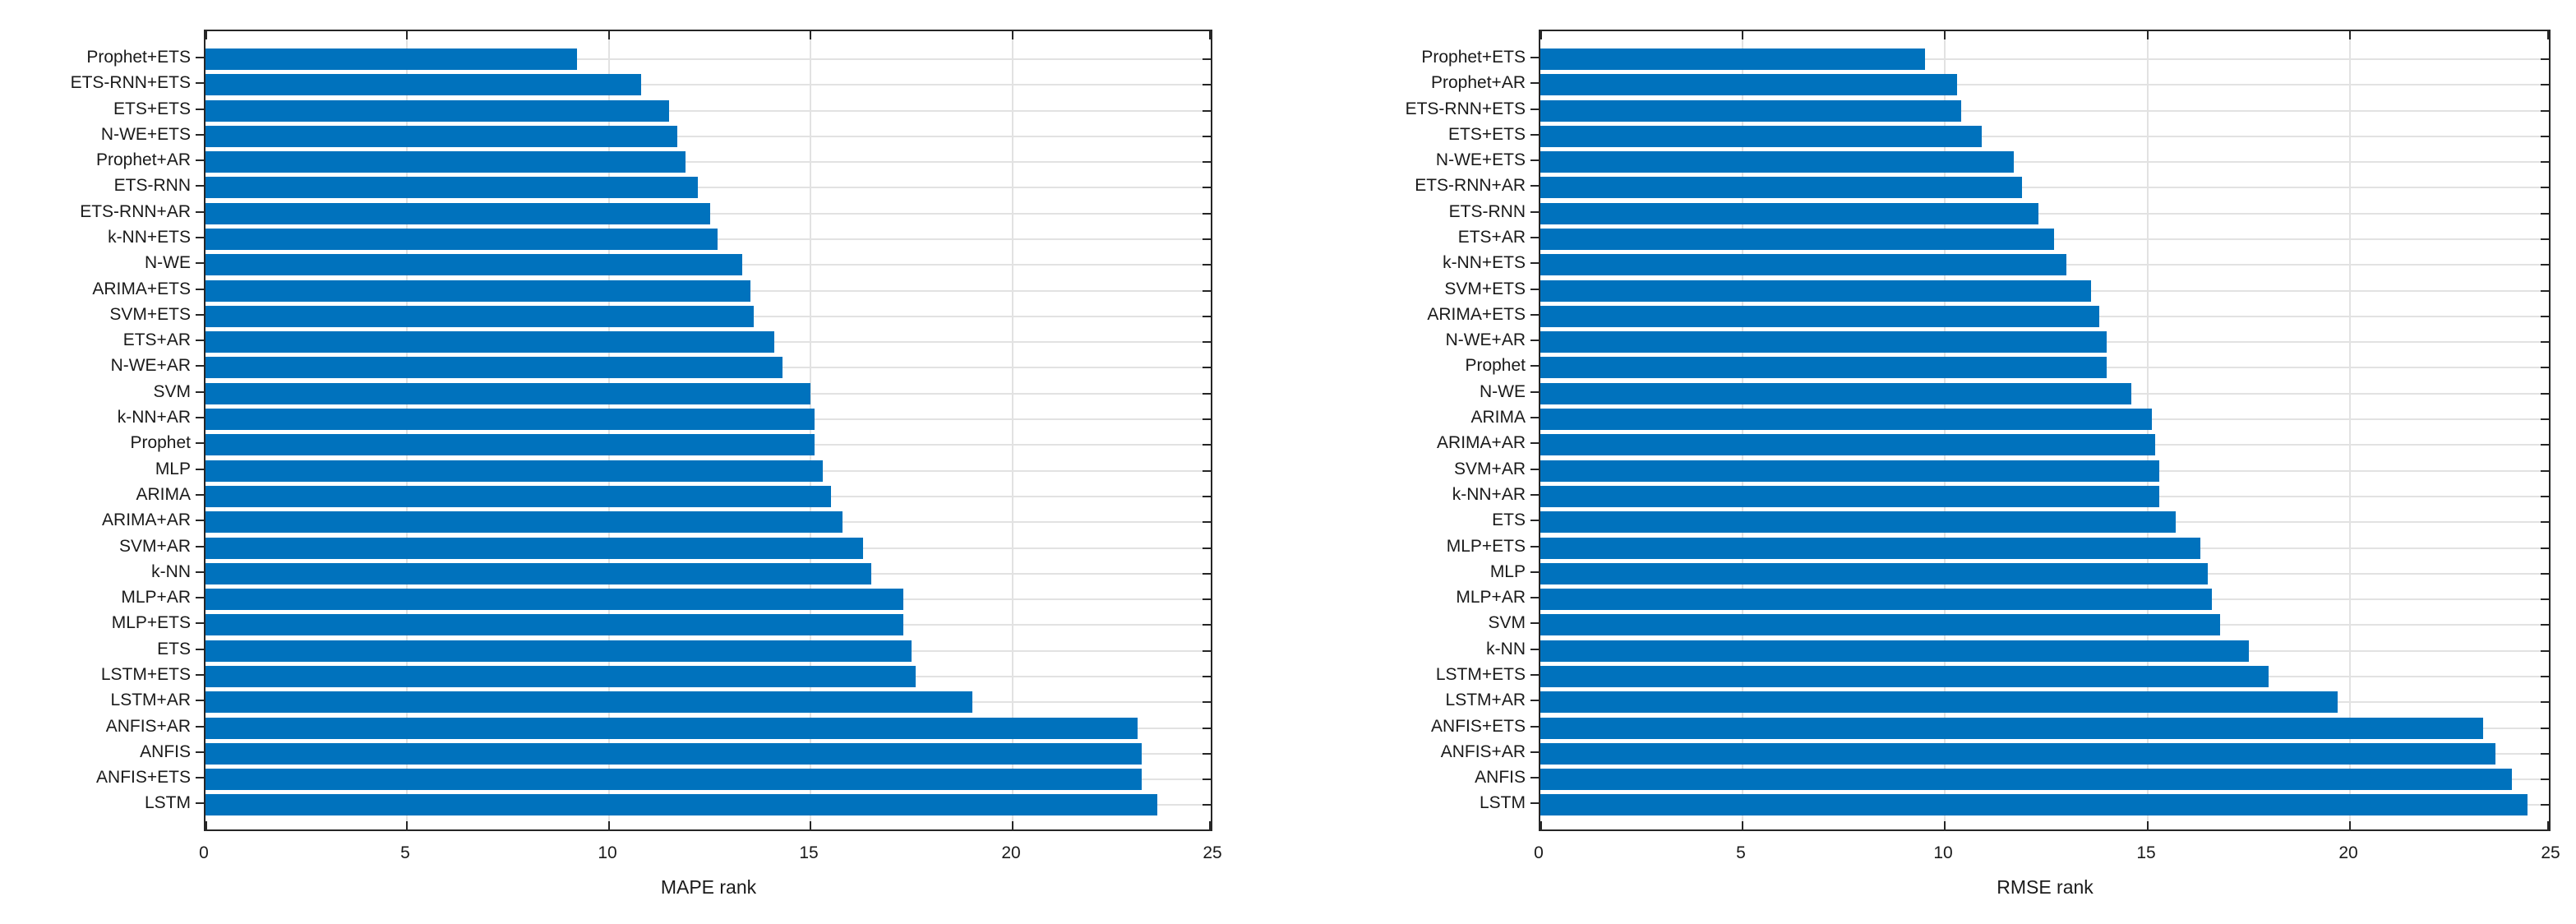  I want to click on category-label: k-NN, so click(171, 571).